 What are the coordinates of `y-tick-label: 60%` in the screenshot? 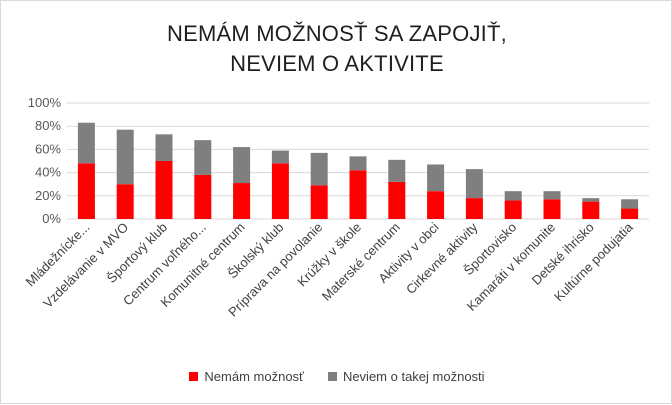 It's located at (48, 148).